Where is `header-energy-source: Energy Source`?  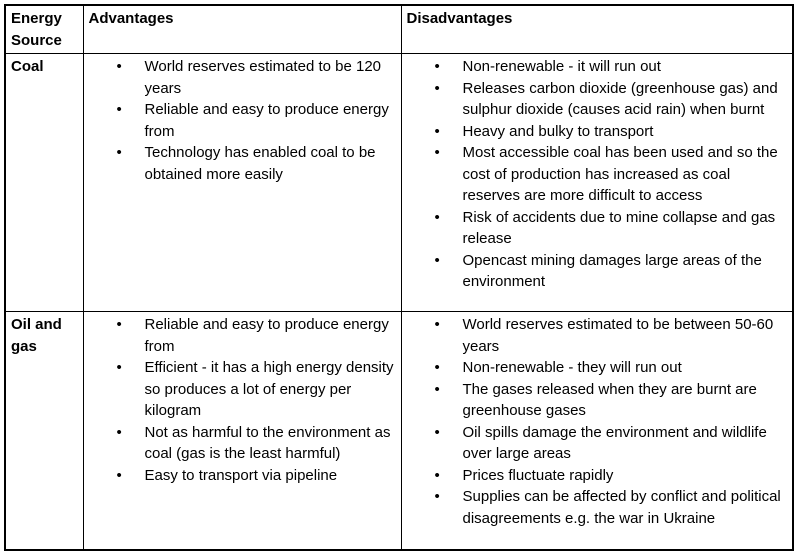 header-energy-source: Energy Source is located at coordinates (44, 29).